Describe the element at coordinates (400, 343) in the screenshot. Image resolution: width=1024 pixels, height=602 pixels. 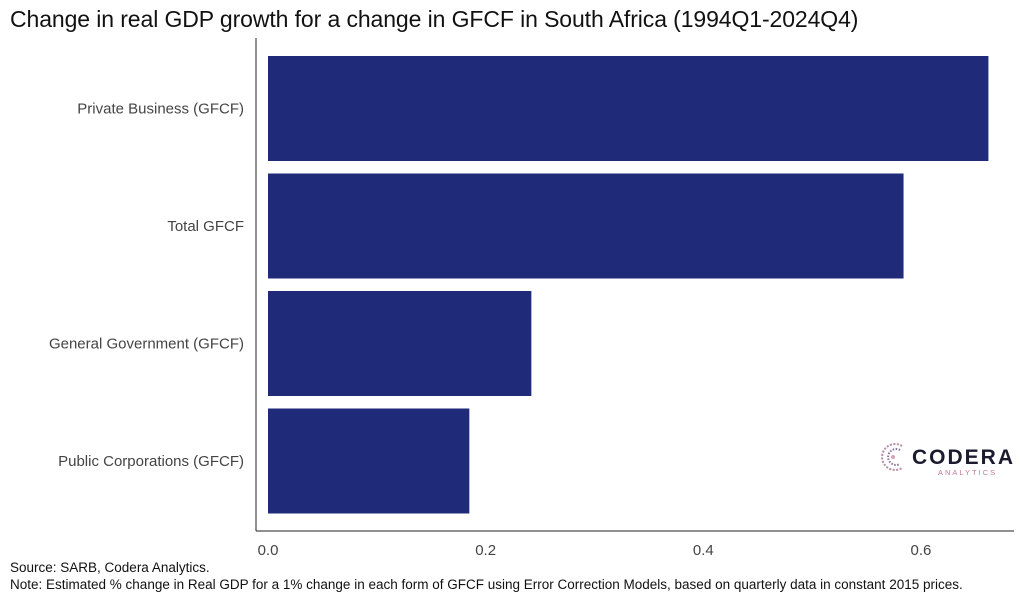
I see `bar-general-government-gfcf` at that location.